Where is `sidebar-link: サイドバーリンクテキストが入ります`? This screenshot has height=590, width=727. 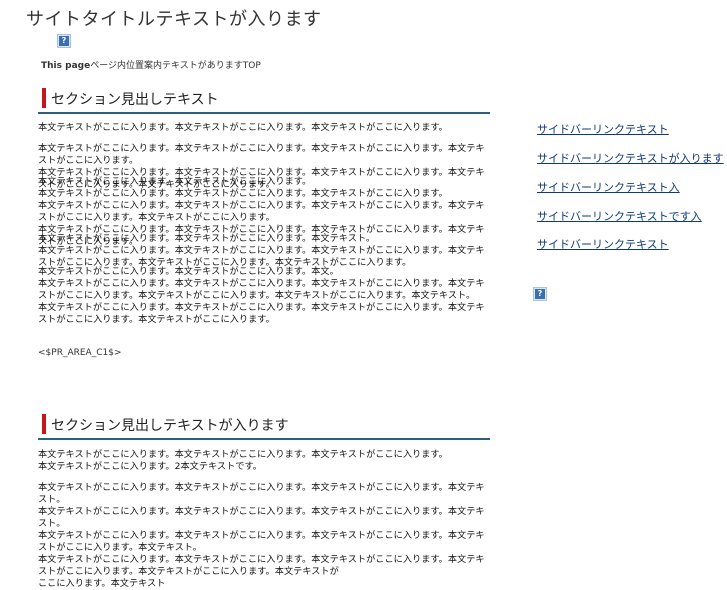 sidebar-link: サイドバーリンクテキストが入ります is located at coordinates (630, 158).